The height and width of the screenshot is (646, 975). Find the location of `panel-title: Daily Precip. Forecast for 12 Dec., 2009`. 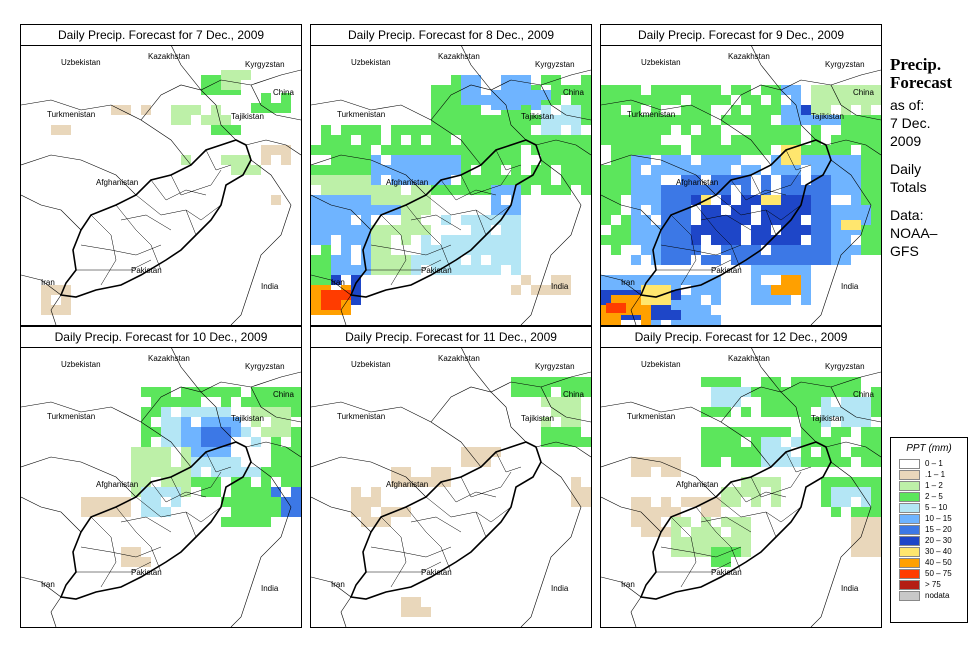

panel-title: Daily Precip. Forecast for 12 Dec., 2009 is located at coordinates (741, 337).